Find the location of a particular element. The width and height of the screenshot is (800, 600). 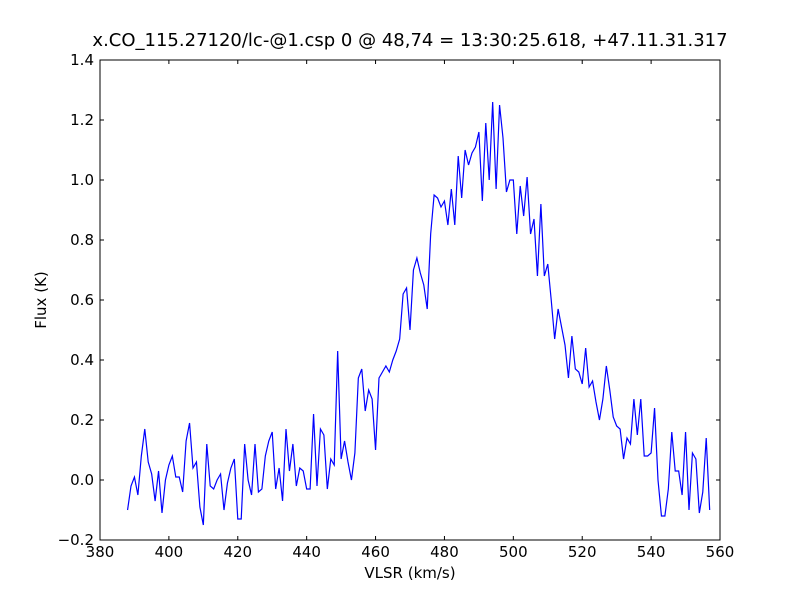

x-tick-label: 500 is located at coordinates (513, 552).